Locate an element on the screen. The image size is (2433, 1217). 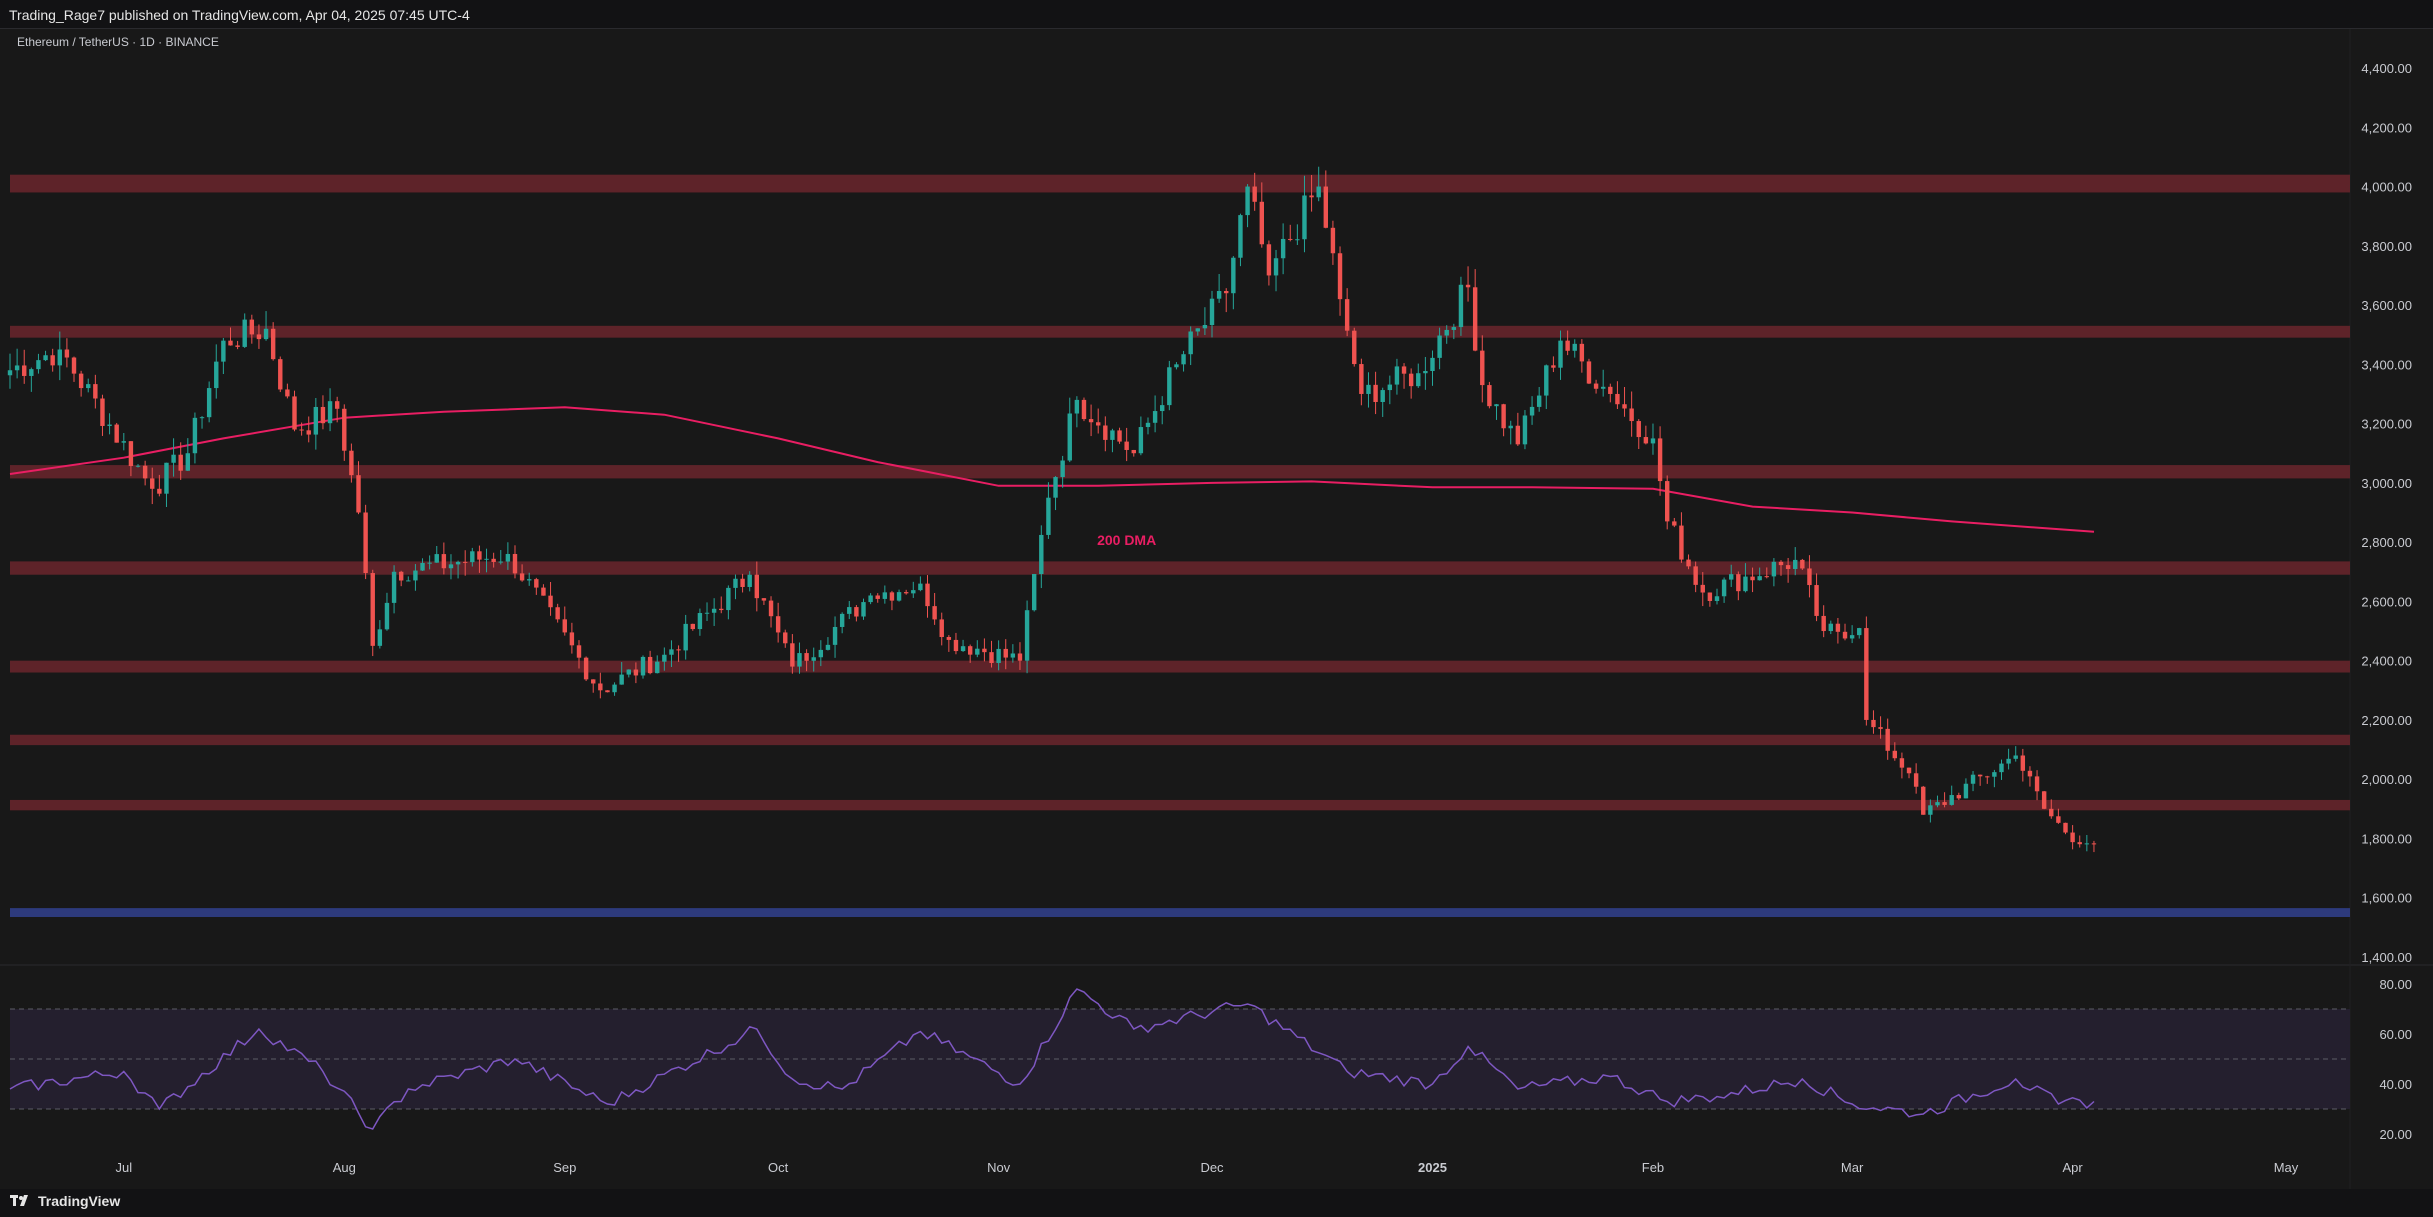
rsi-line is located at coordinates (1052, 1059).